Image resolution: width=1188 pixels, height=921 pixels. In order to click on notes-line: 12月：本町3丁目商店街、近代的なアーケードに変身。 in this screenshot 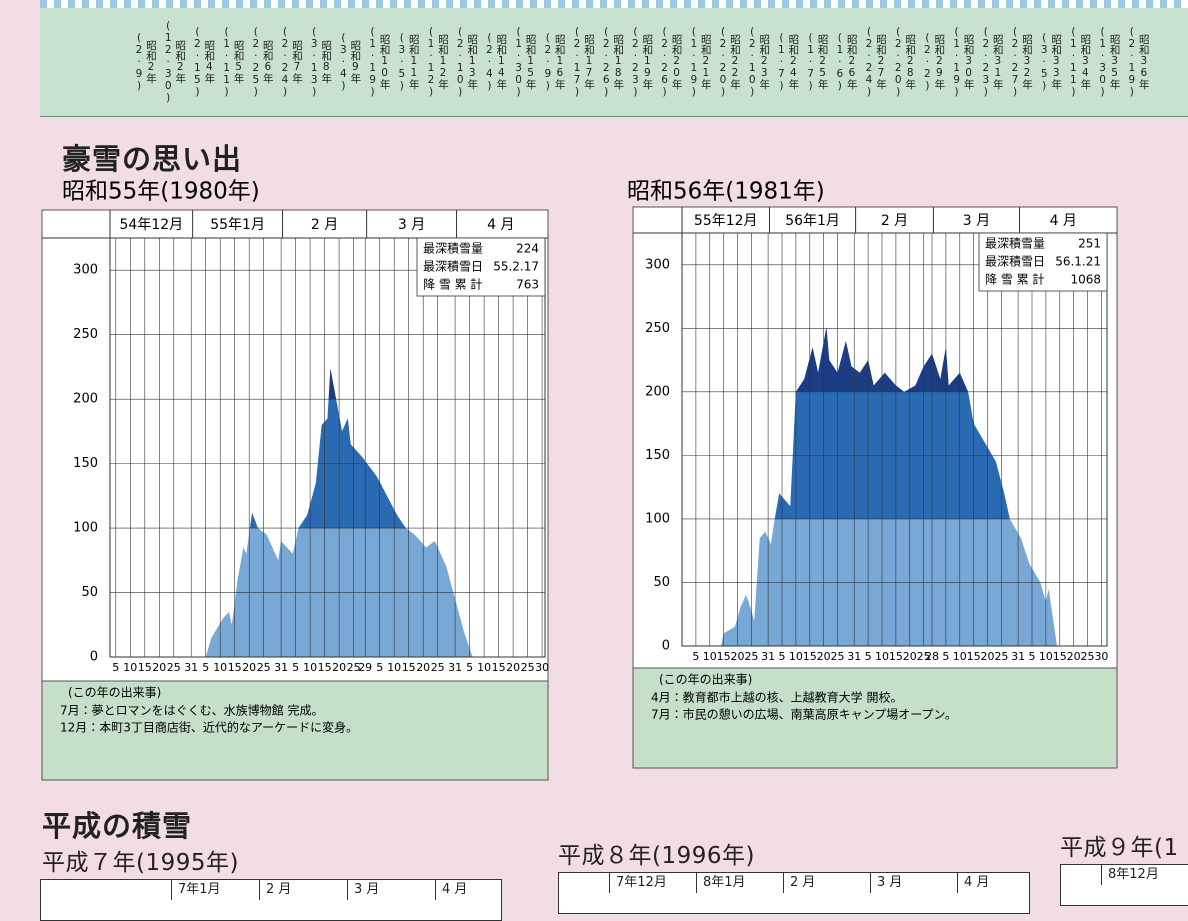, I will do `click(209, 727)`.